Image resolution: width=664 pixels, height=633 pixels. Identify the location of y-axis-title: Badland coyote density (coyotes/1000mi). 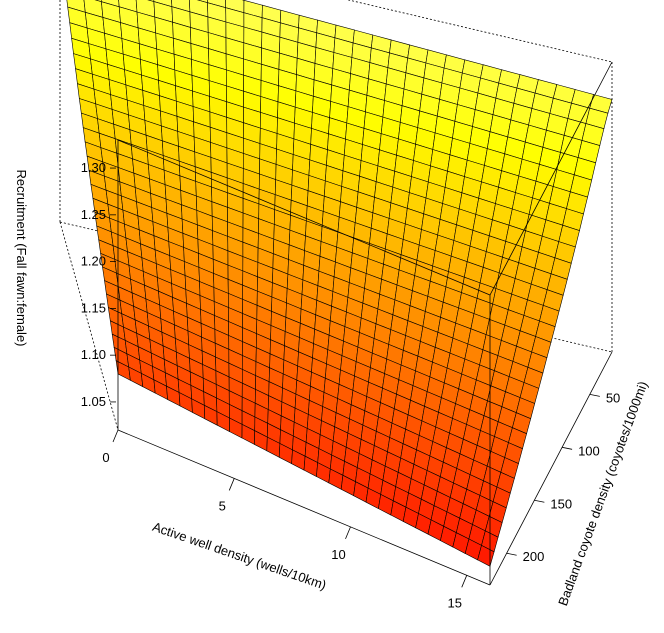
(602, 493).